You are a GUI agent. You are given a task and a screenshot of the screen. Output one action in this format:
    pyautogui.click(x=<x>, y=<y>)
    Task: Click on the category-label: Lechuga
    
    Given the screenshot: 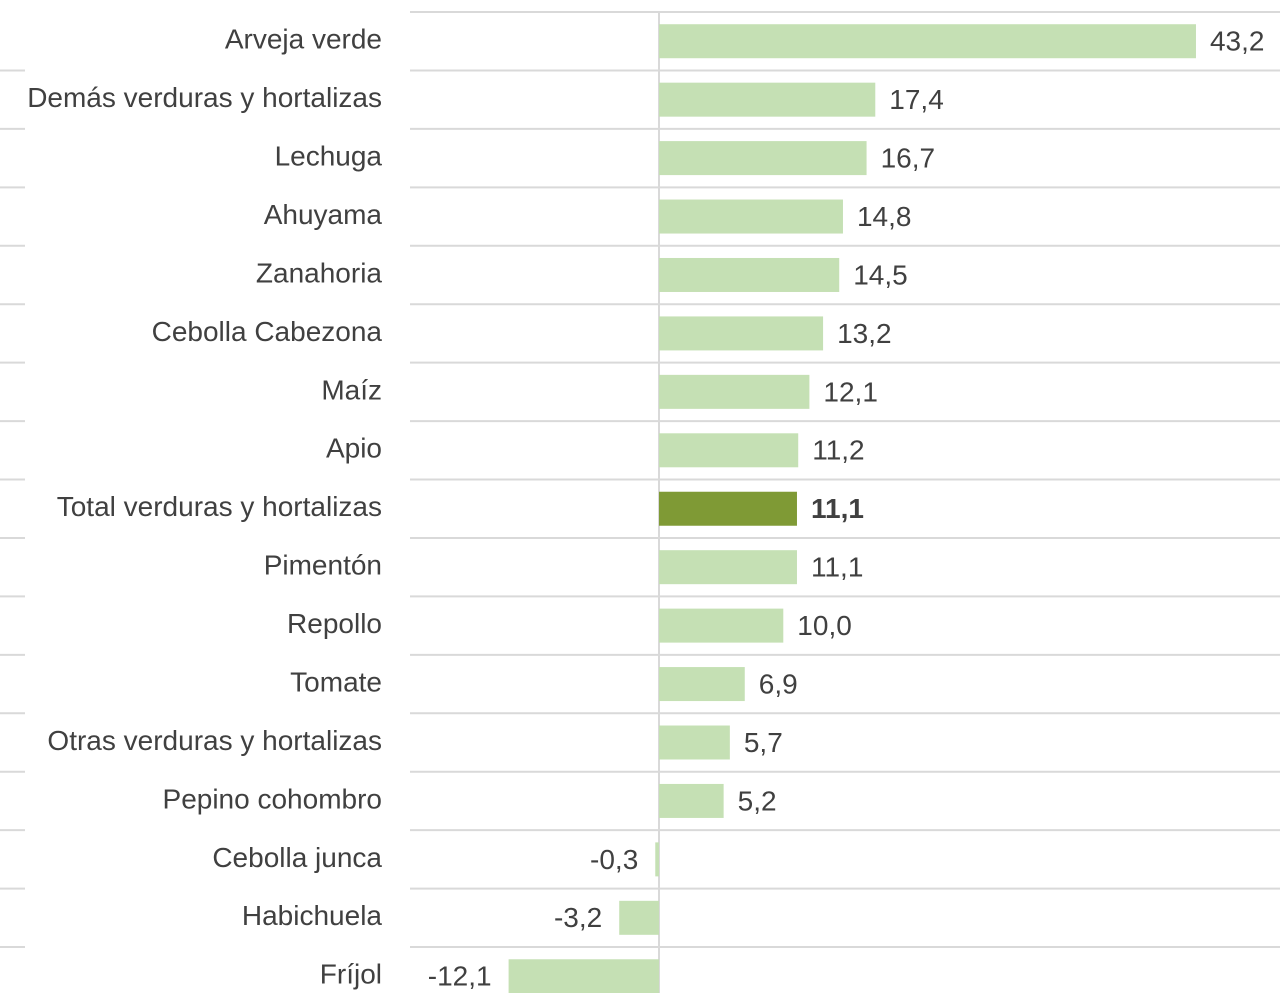 What is the action you would take?
    pyautogui.click(x=329, y=155)
    